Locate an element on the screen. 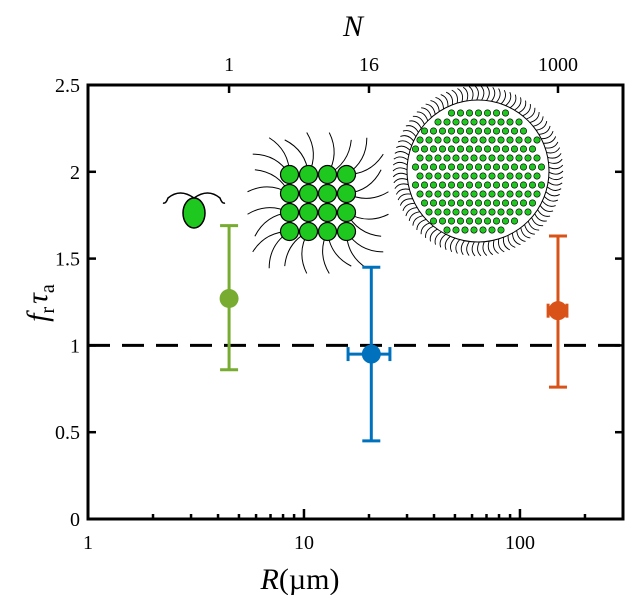  data-point-group is located at coordinates (369, 354).